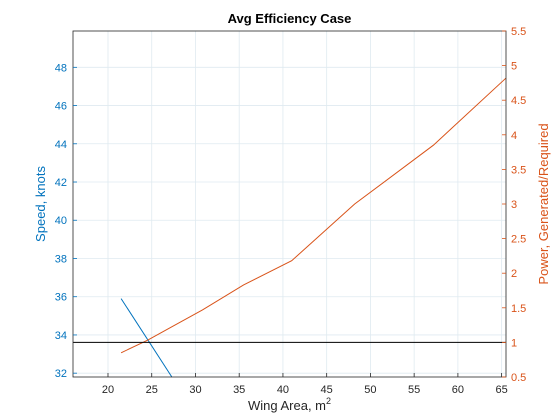 The height and width of the screenshot is (420, 560). What do you see at coordinates (61, 336) in the screenshot?
I see `left-tick-label: 34` at bounding box center [61, 336].